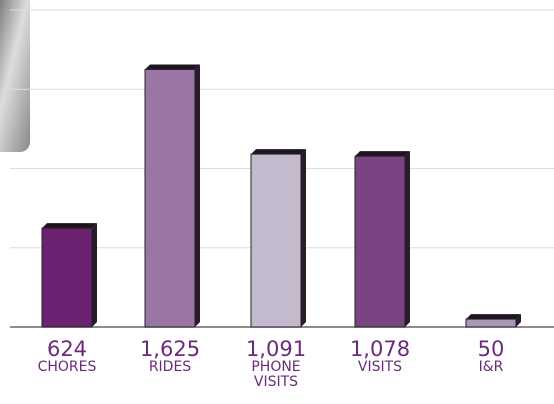 Image resolution: width=554 pixels, height=404 pixels. What do you see at coordinates (170, 367) in the screenshot?
I see `x-tick-label: RIDES` at bounding box center [170, 367].